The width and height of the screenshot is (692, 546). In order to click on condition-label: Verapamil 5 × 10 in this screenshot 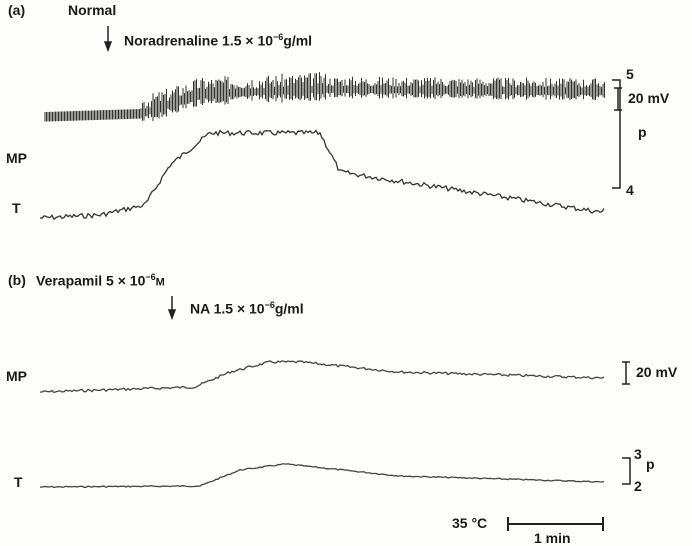, I will do `click(91, 280)`.